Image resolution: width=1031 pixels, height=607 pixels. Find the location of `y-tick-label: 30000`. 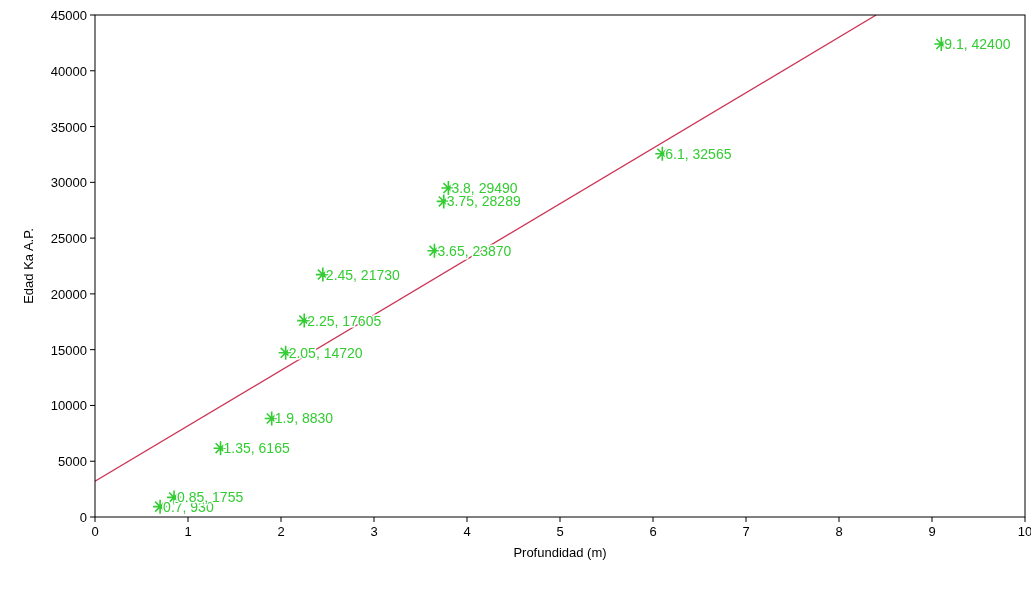

y-tick-label: 30000 is located at coordinates (68, 183).